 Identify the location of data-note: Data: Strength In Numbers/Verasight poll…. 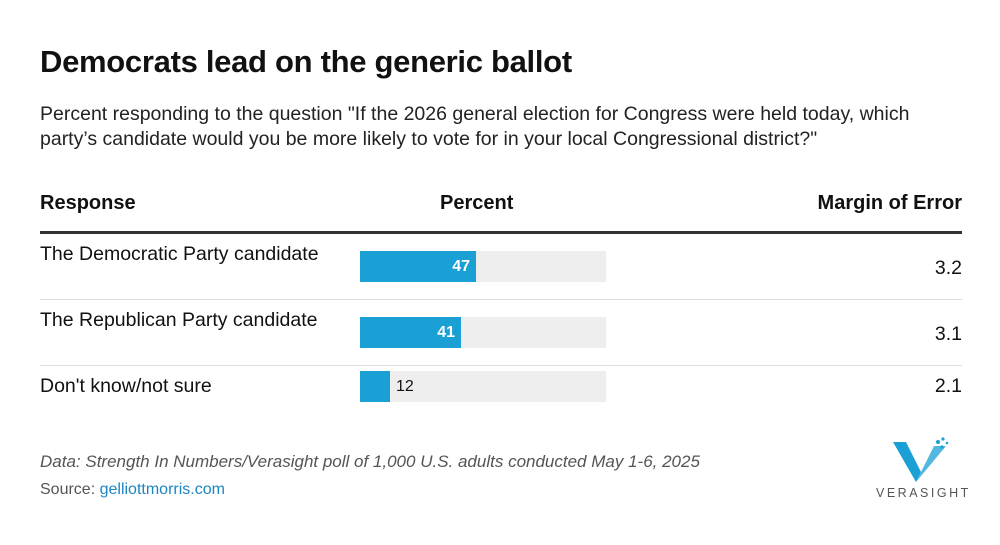
(370, 461).